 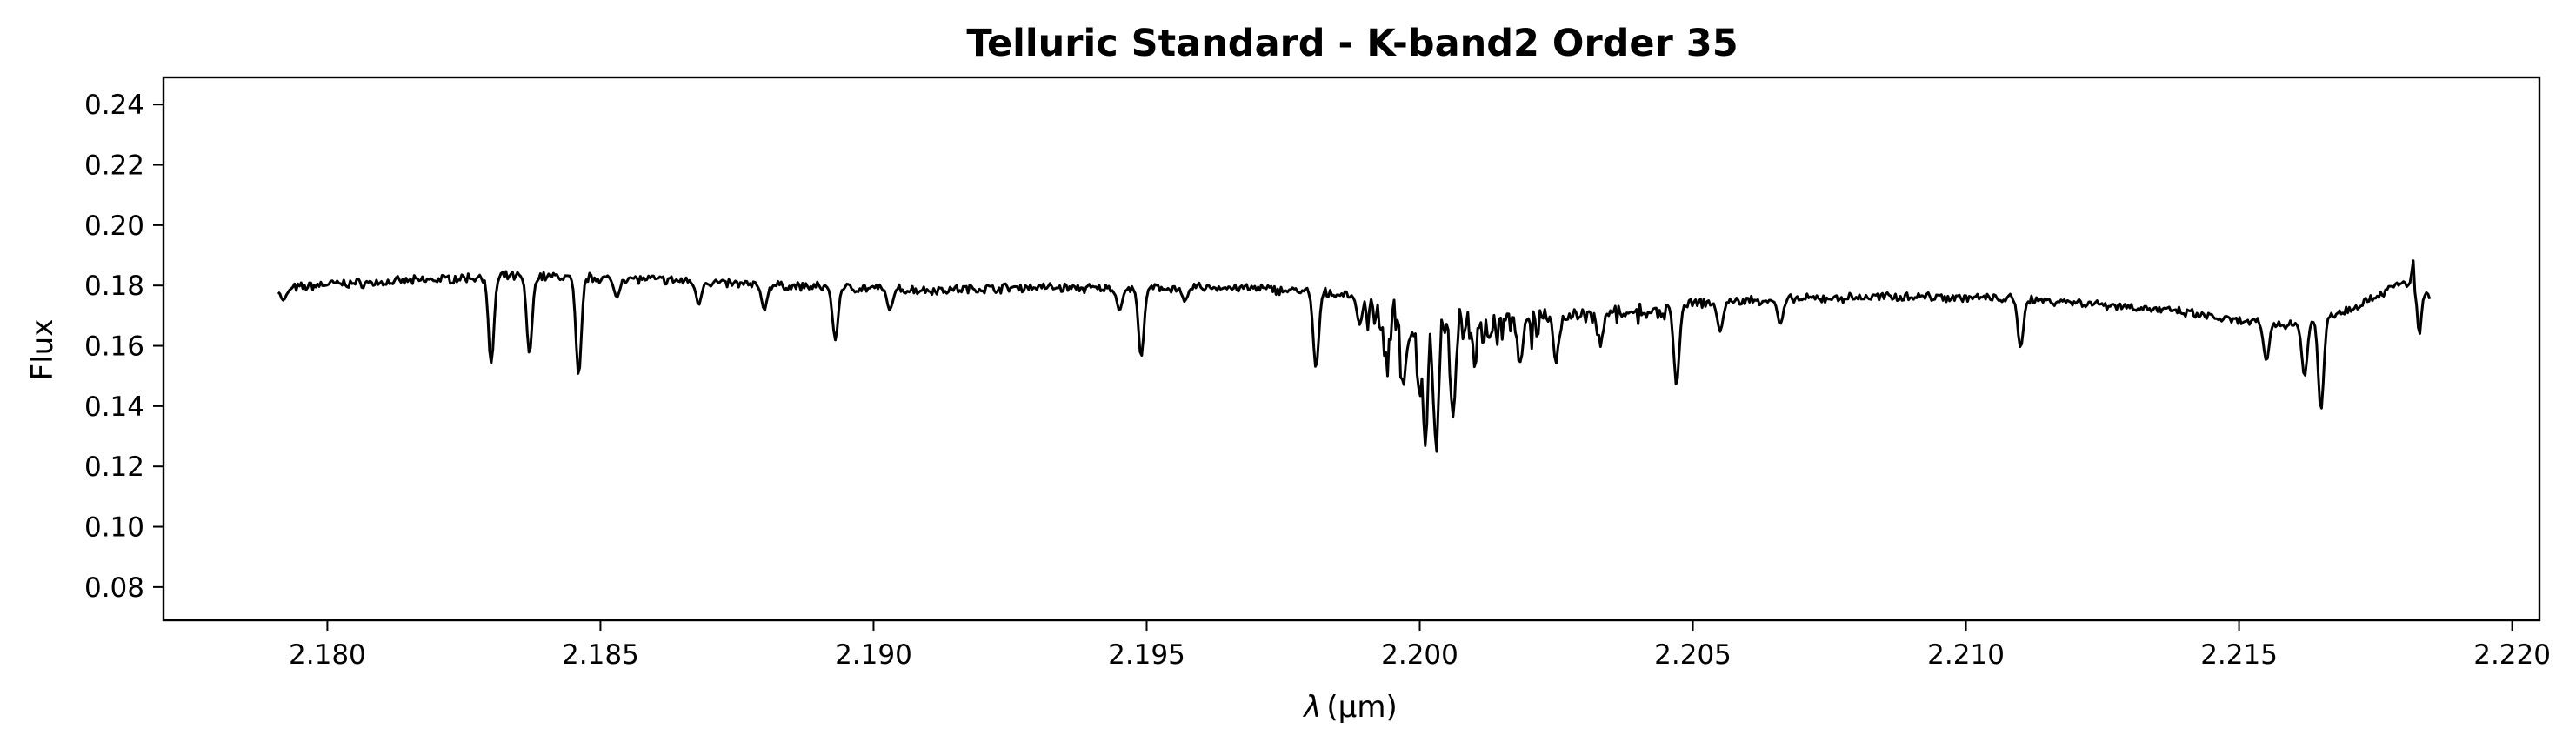 What do you see at coordinates (42, 350) in the screenshot?
I see `y-axis-label: Flux` at bounding box center [42, 350].